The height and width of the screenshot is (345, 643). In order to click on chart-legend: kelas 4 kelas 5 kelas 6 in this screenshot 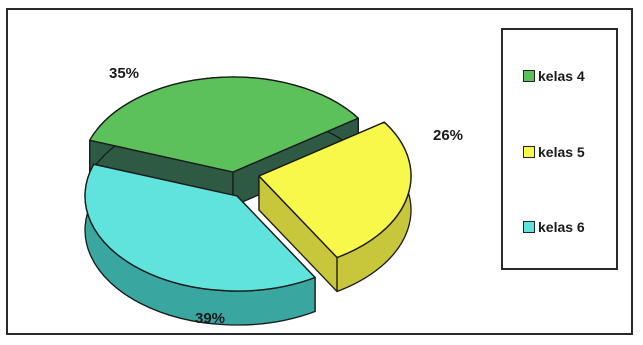, I will do `click(559, 149)`.